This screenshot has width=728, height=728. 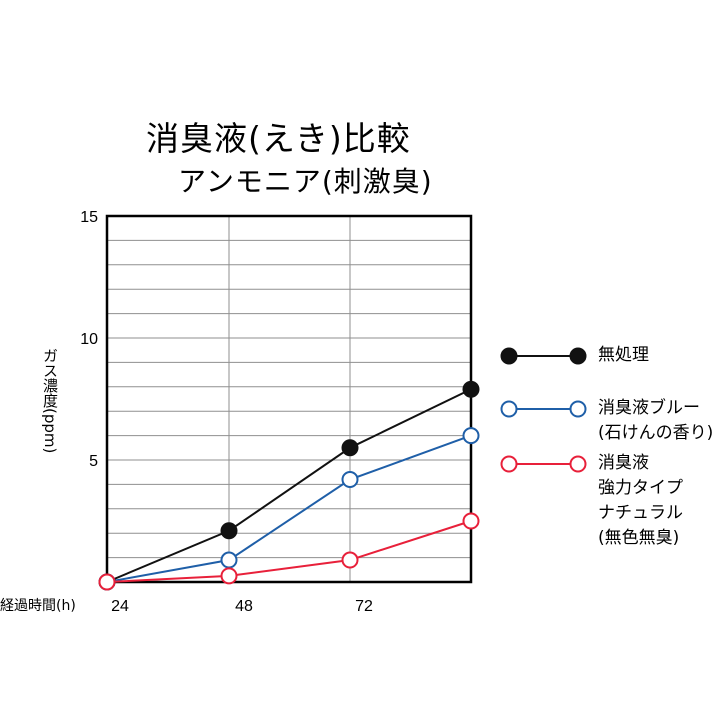 I want to click on legend-label-line: ナチュラル, so click(x=640, y=513).